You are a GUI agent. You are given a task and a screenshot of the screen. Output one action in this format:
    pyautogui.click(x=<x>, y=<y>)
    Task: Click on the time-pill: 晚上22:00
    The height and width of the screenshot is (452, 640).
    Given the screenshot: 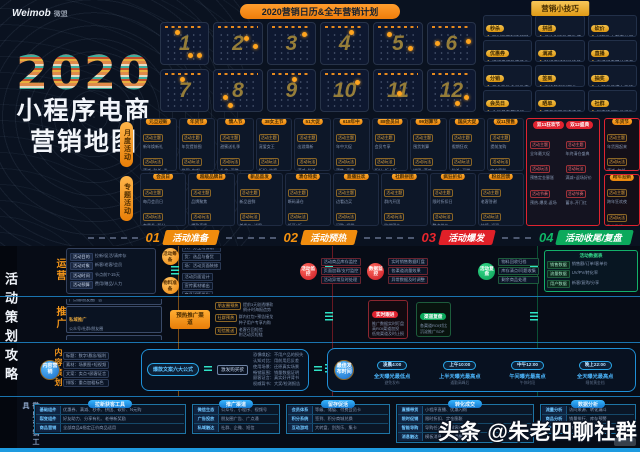 What is the action you would take?
    pyautogui.click(x=595, y=365)
    